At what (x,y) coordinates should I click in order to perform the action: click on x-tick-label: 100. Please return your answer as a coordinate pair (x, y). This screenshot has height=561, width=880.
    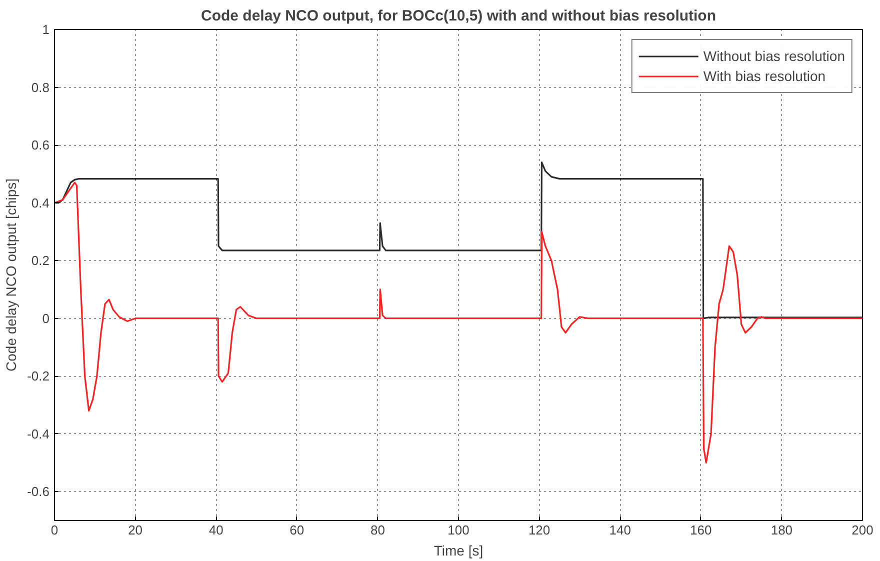
    Looking at the image, I should click on (459, 530).